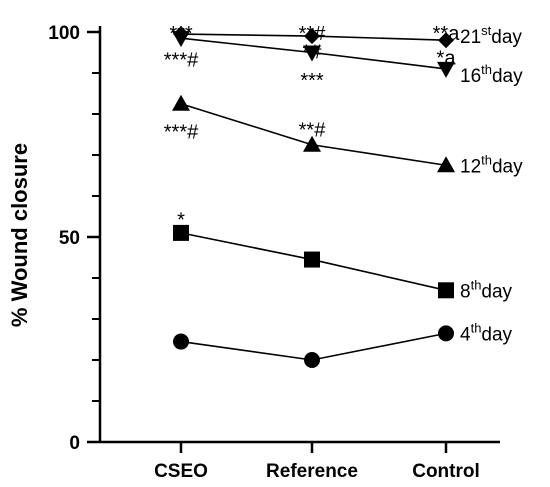 Image resolution: width=550 pixels, height=487 pixels. I want to click on y-axis-label: % Wound closure, so click(19, 235).